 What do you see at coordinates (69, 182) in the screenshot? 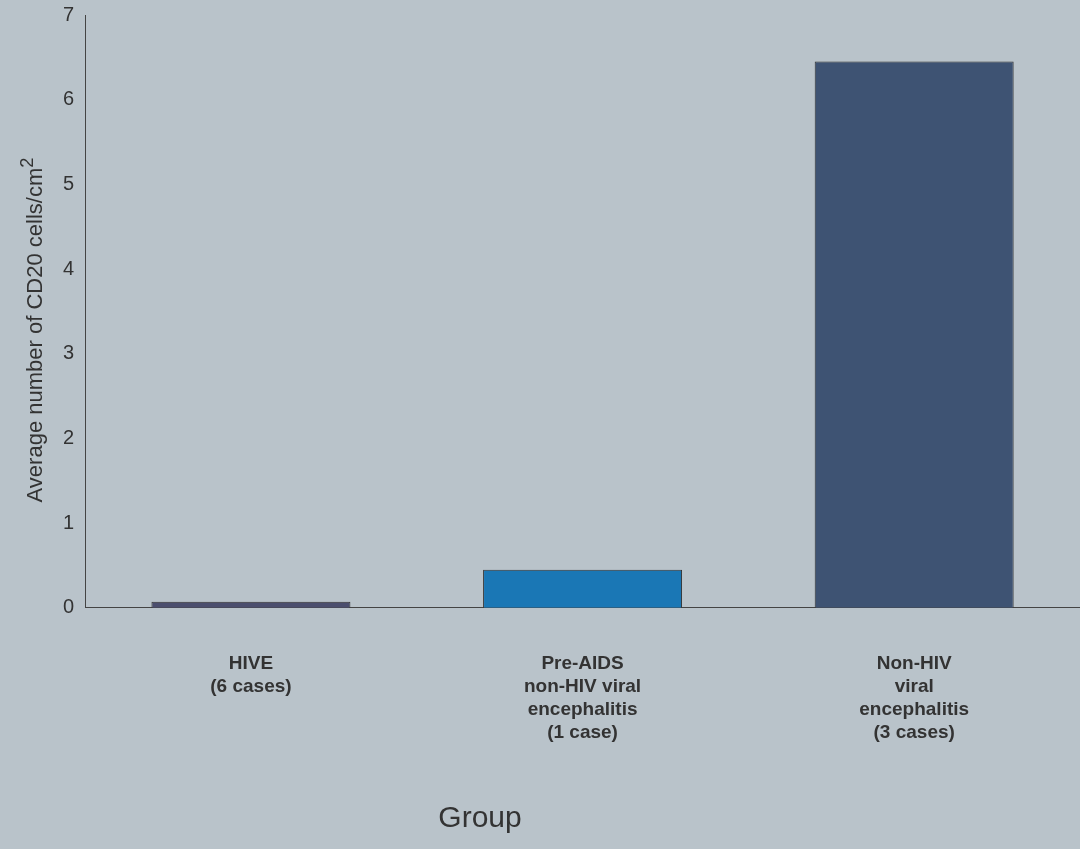
I see `y-tick-label: 5` at bounding box center [69, 182].